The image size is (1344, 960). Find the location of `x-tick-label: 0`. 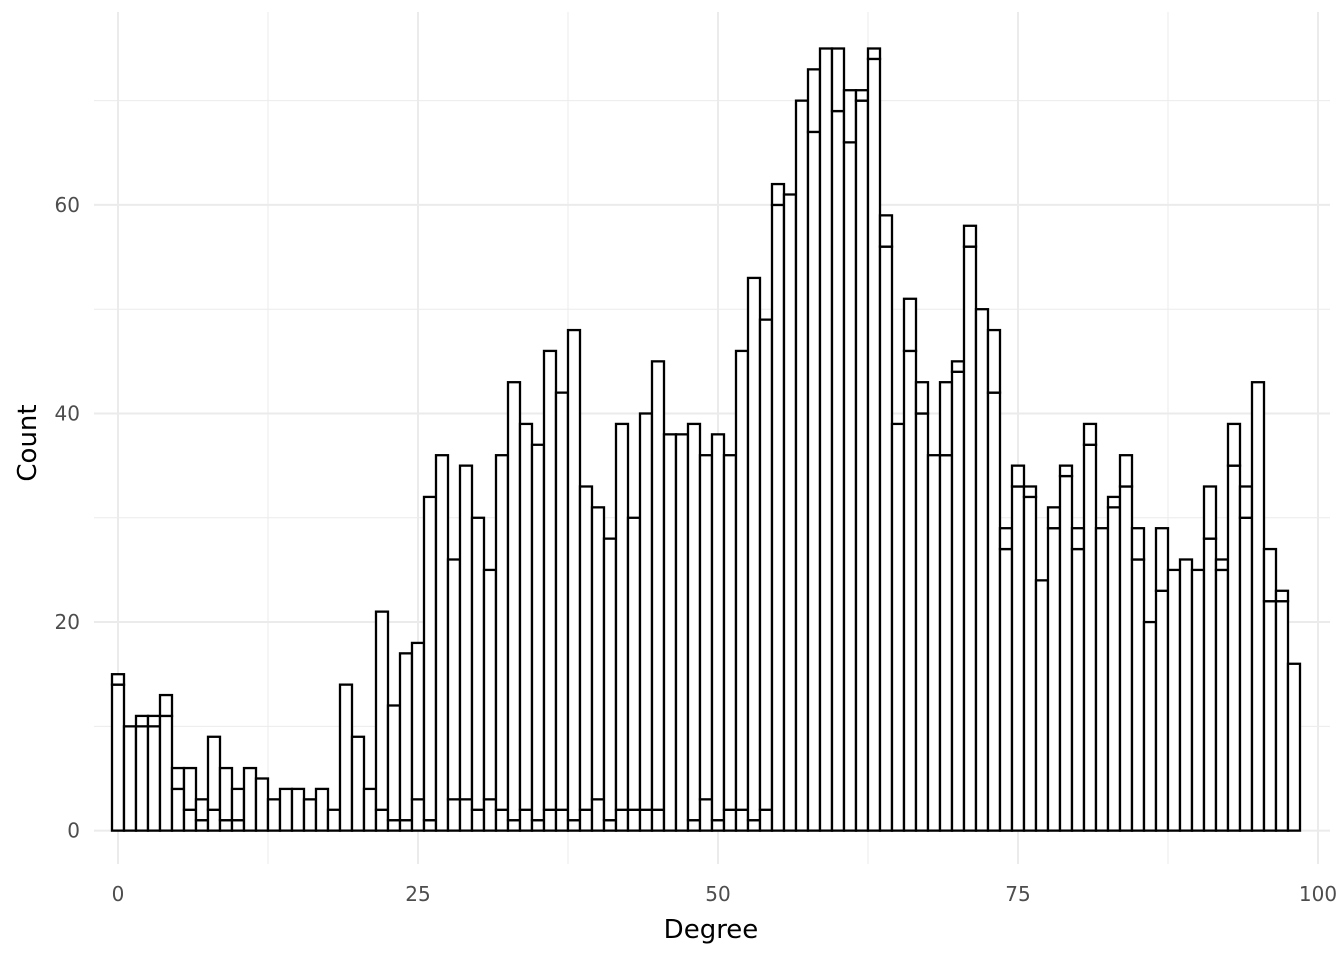

x-tick-label: 0 is located at coordinates (118, 894).